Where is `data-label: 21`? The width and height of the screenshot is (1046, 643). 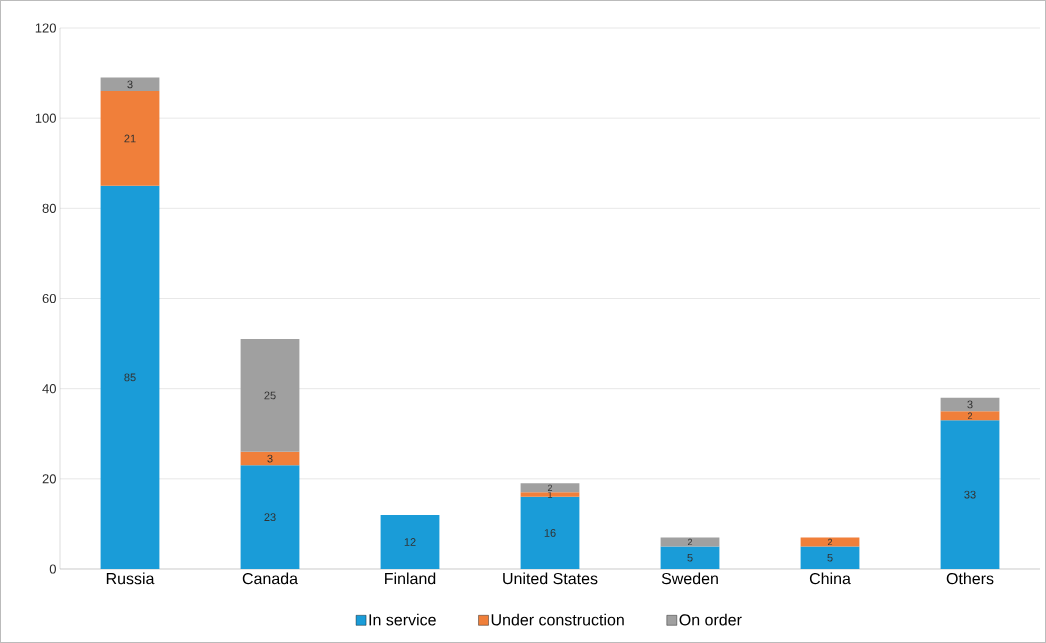 data-label: 21 is located at coordinates (130, 138).